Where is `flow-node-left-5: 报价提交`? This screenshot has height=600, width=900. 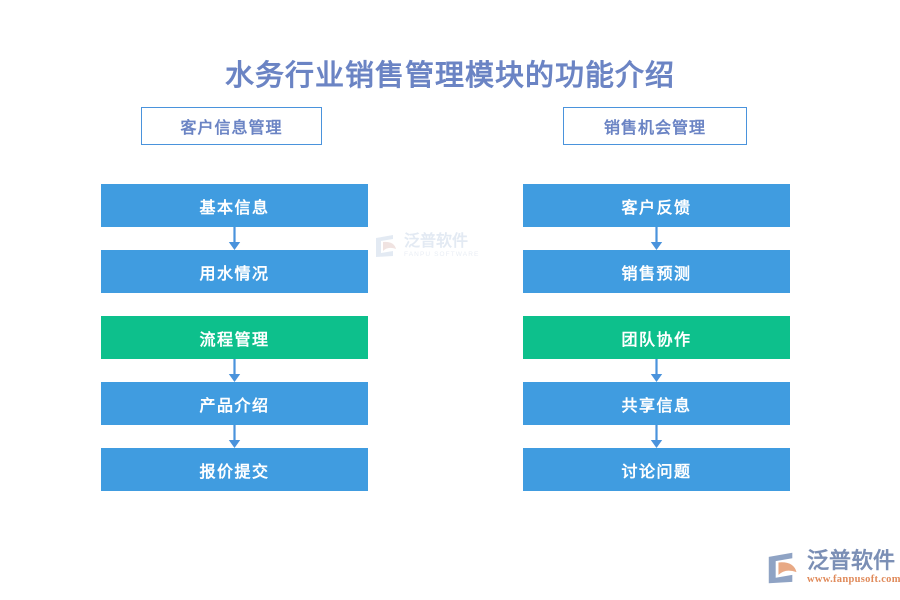
flow-node-left-5: 报价提交 is located at coordinates (234, 469).